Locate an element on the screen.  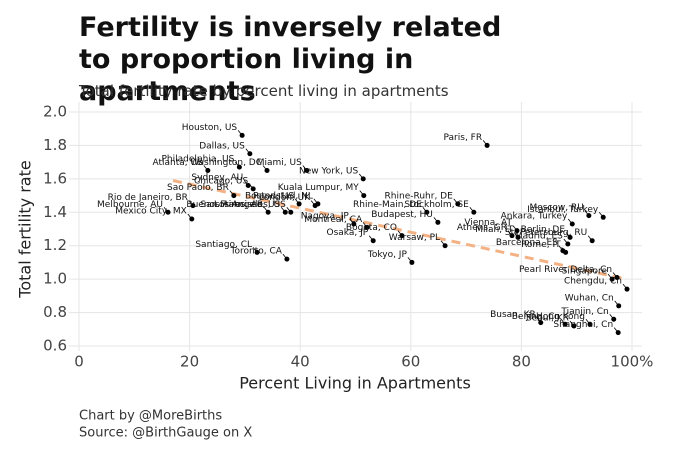
y-axis-label: Total fertility rate is located at coordinates (25, 229).